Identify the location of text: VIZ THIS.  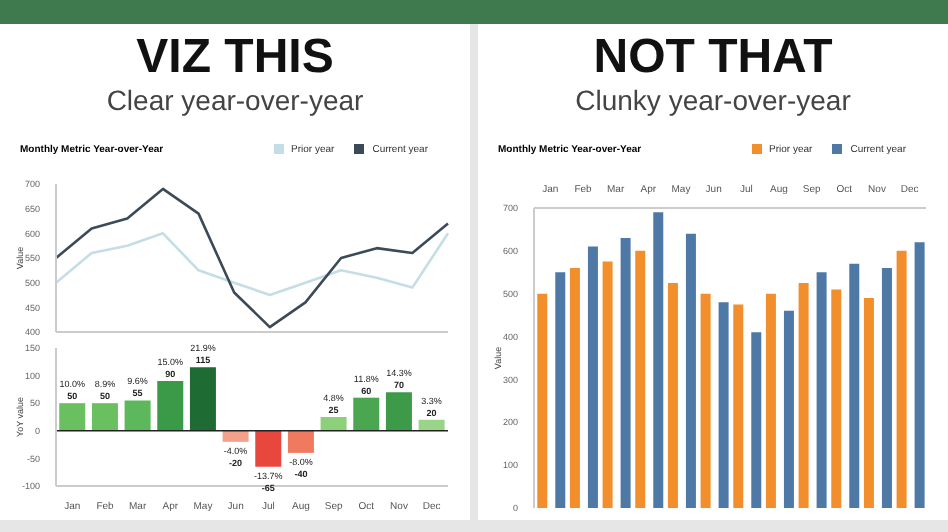
(235, 57).